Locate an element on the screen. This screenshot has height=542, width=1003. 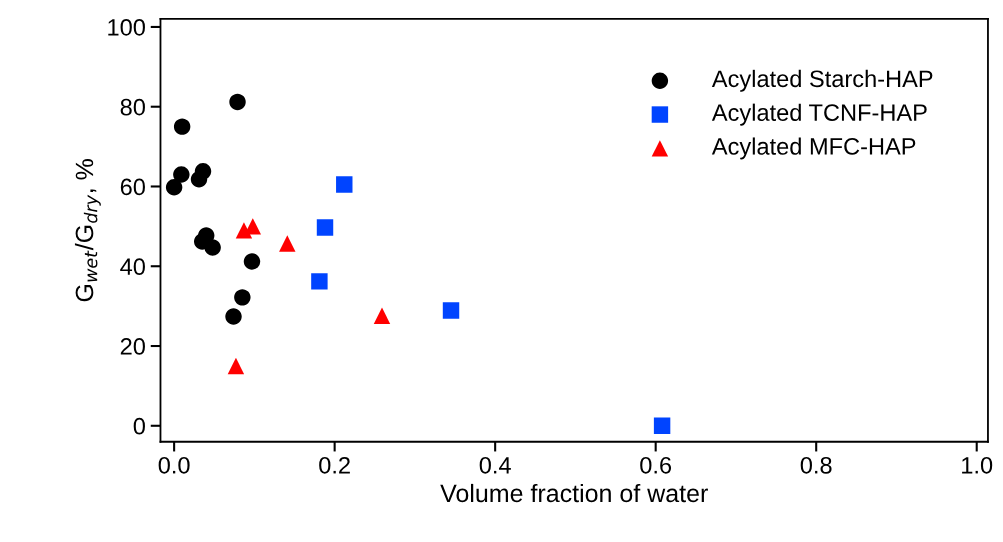
y-tick-label: 20 is located at coordinates (132, 346).